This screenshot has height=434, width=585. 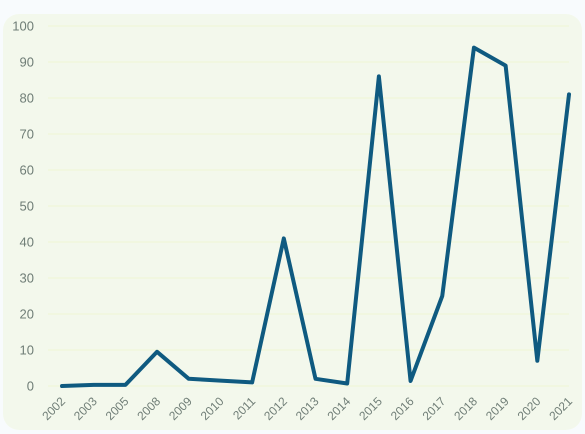 What do you see at coordinates (30, 386) in the screenshot?
I see `y-tick-label: 0` at bounding box center [30, 386].